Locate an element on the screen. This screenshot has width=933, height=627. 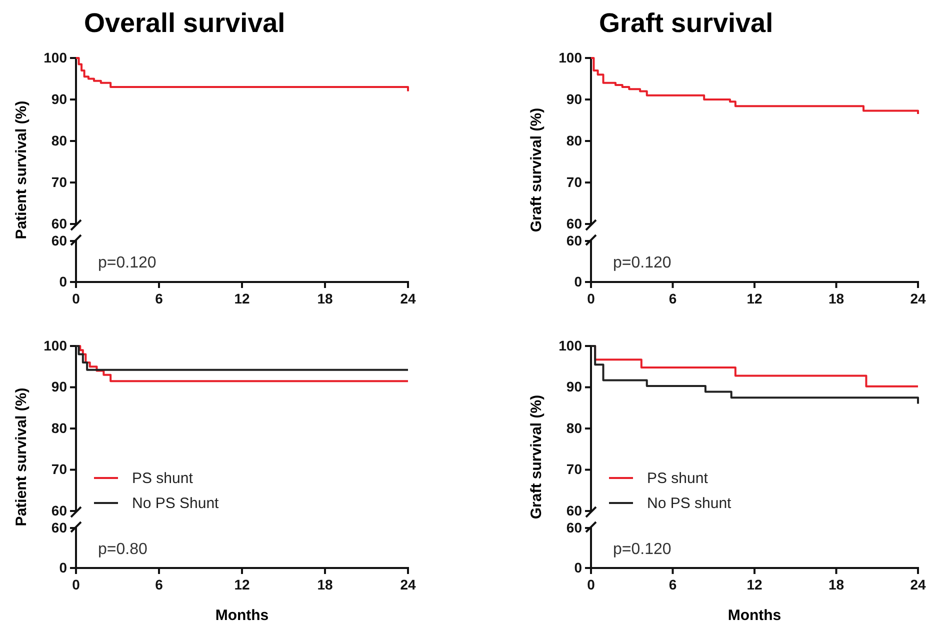
chart-title: Graft survival is located at coordinates (686, 23).